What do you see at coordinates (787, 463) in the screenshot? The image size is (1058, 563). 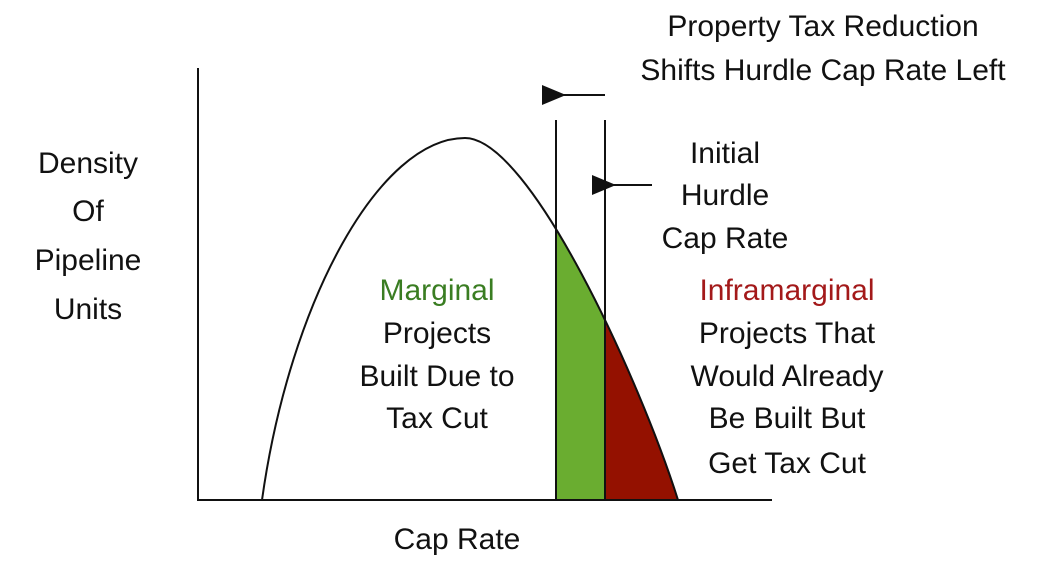 I see `inframarginal-text: Get Tax Cut` at bounding box center [787, 463].